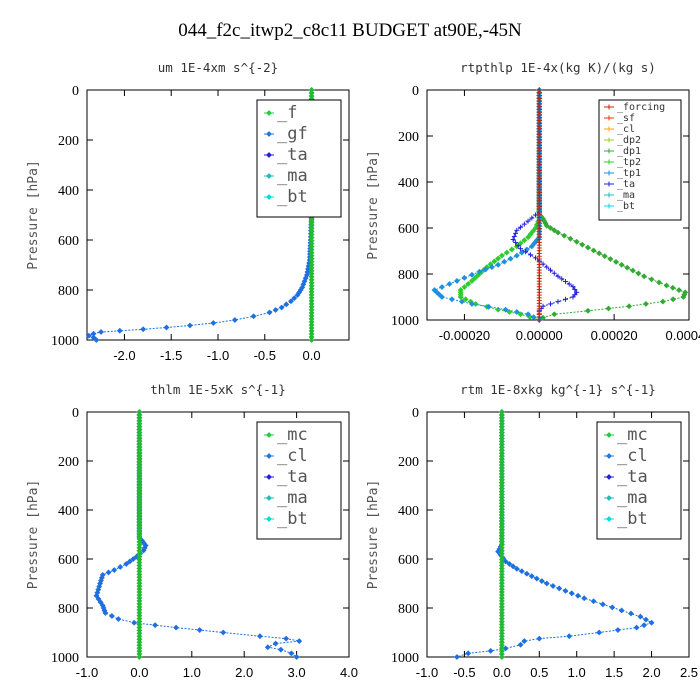 The height and width of the screenshot is (700, 700). Describe the element at coordinates (558, 534) in the screenshot. I see `plot-frame` at that location.